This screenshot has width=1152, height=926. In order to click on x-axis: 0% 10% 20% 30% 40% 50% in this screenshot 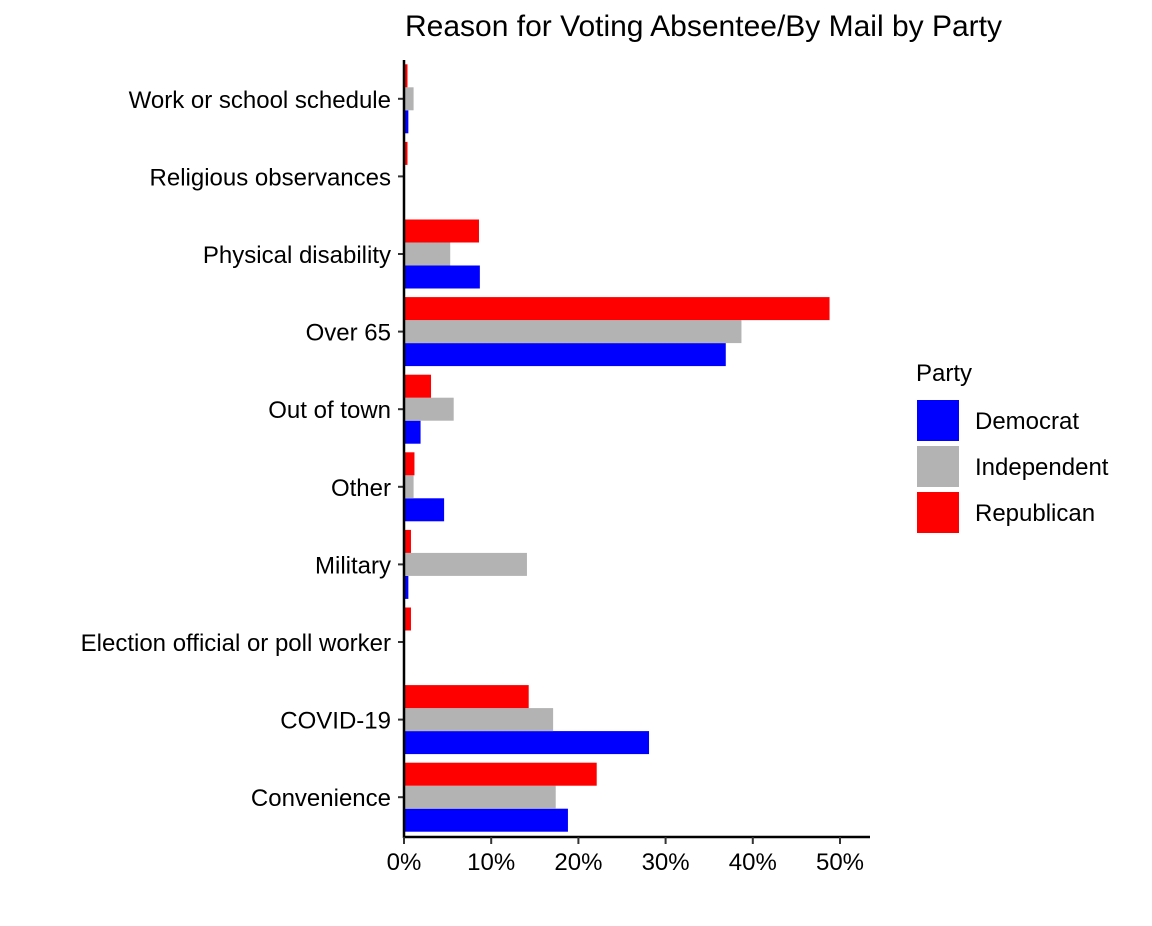, I will do `click(628, 855)`.